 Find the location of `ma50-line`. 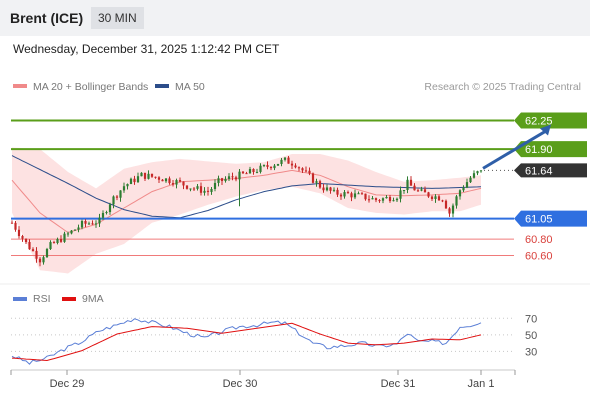

ma50-line is located at coordinates (246, 187).